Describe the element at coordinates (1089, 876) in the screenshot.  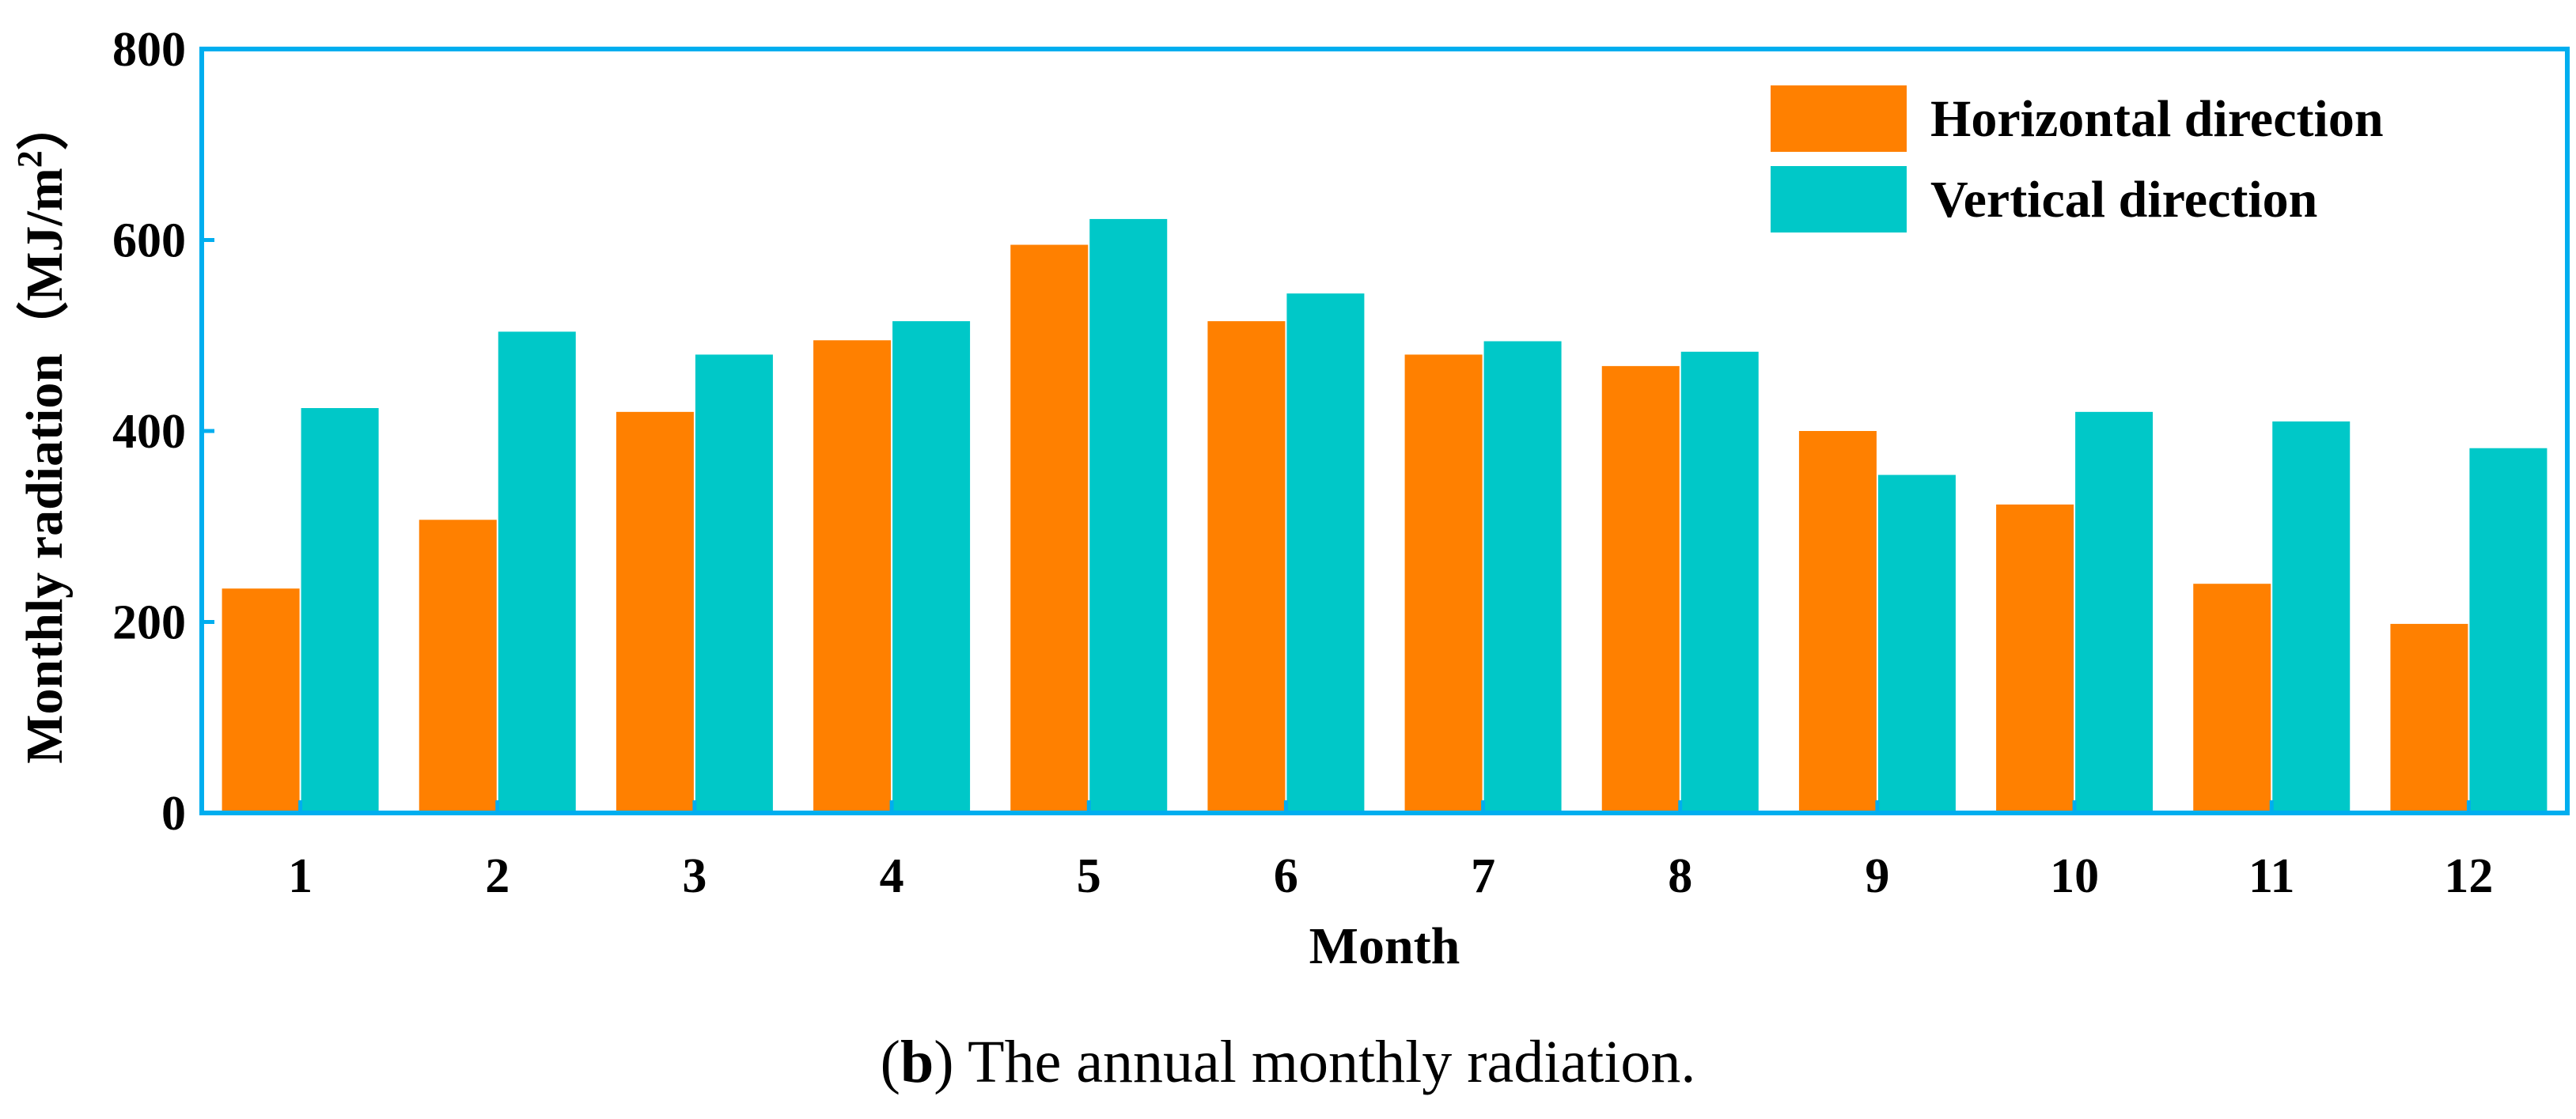
I see `x-tick-label: 5` at that location.